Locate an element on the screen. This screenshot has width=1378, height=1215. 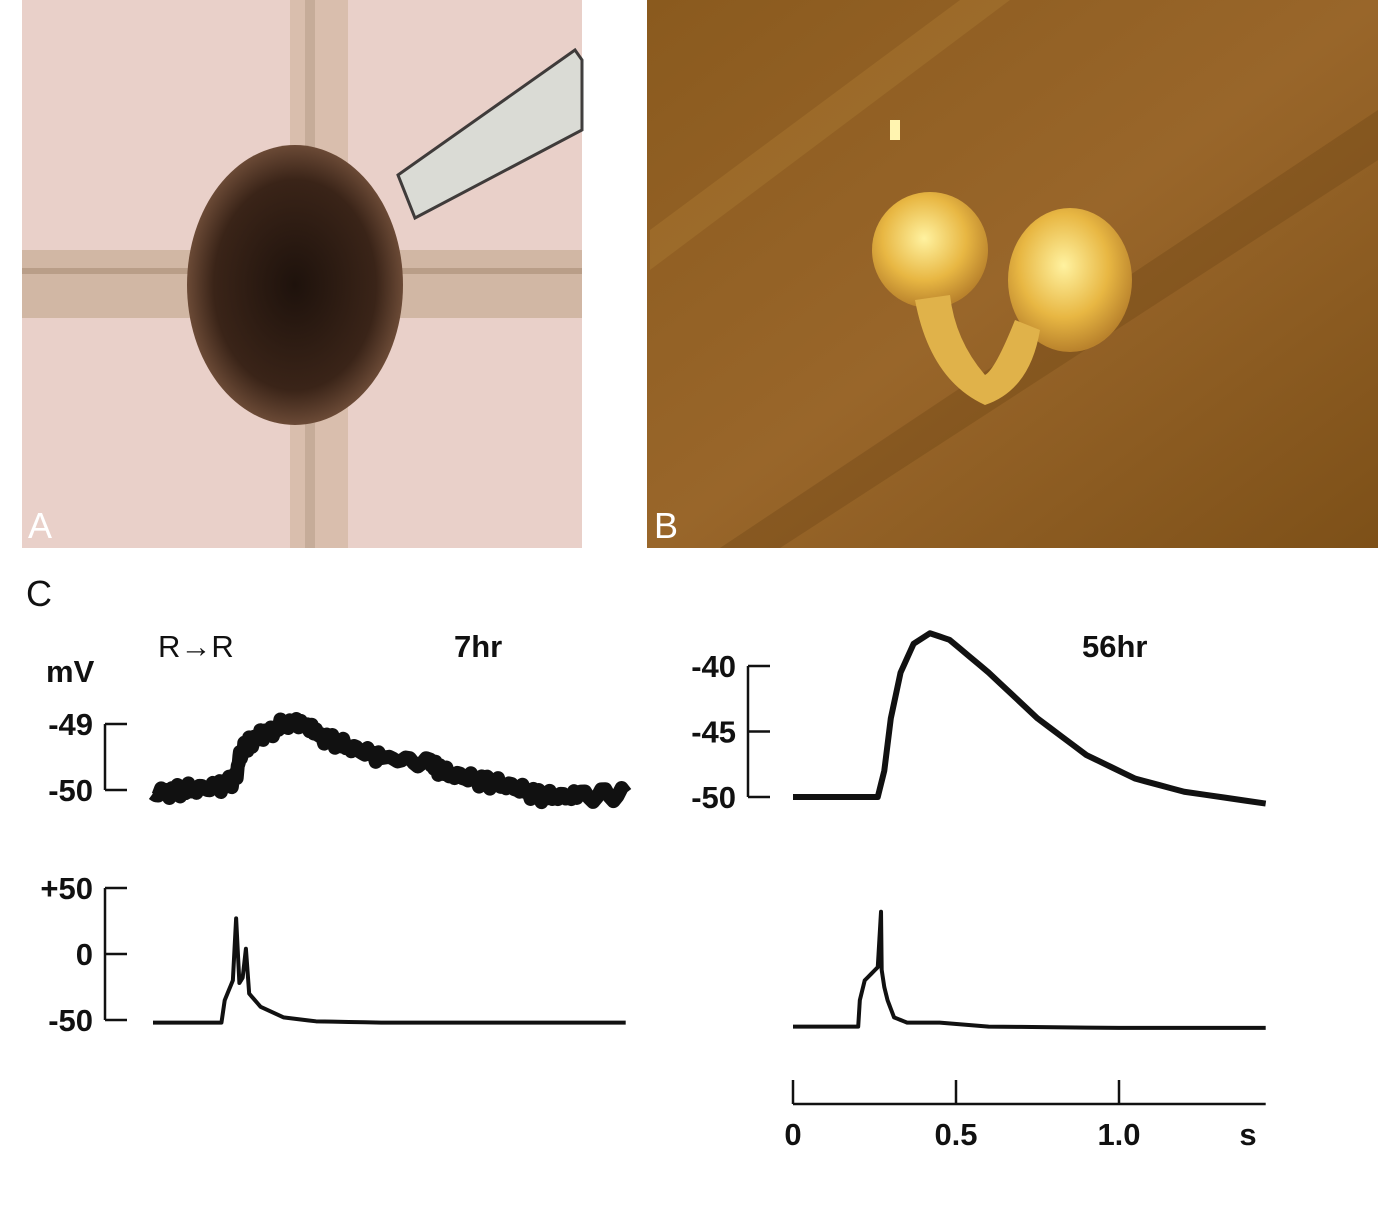
trace-1-bottom is located at coordinates (1029, 969).